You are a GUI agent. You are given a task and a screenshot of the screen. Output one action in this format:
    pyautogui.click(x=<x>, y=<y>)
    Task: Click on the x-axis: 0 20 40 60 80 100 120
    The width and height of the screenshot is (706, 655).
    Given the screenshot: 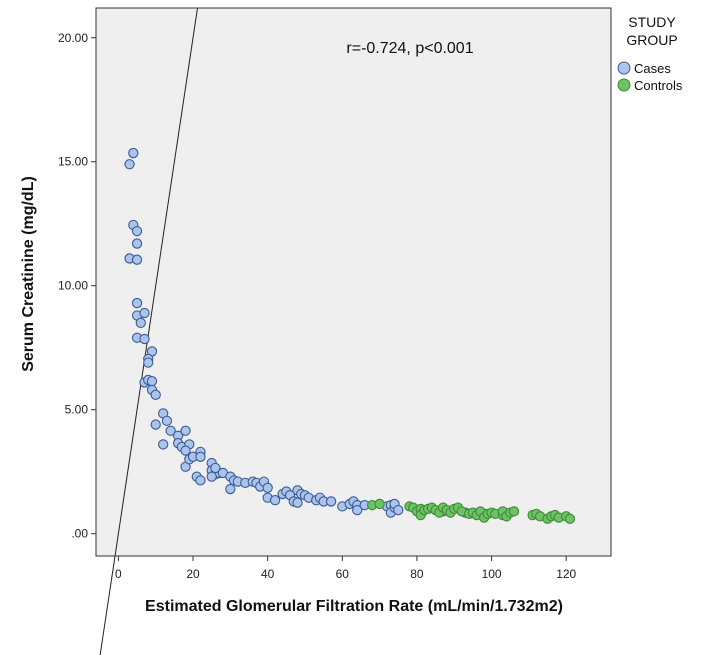 What is the action you would take?
    pyautogui.click(x=346, y=568)
    